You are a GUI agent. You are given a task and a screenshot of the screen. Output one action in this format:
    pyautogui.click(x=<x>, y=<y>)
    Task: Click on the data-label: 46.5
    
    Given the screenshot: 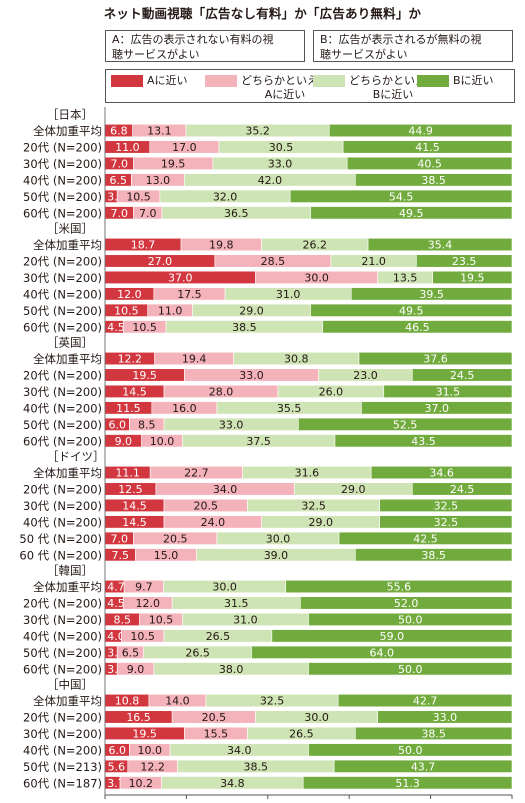 What is the action you would take?
    pyautogui.click(x=417, y=327)
    